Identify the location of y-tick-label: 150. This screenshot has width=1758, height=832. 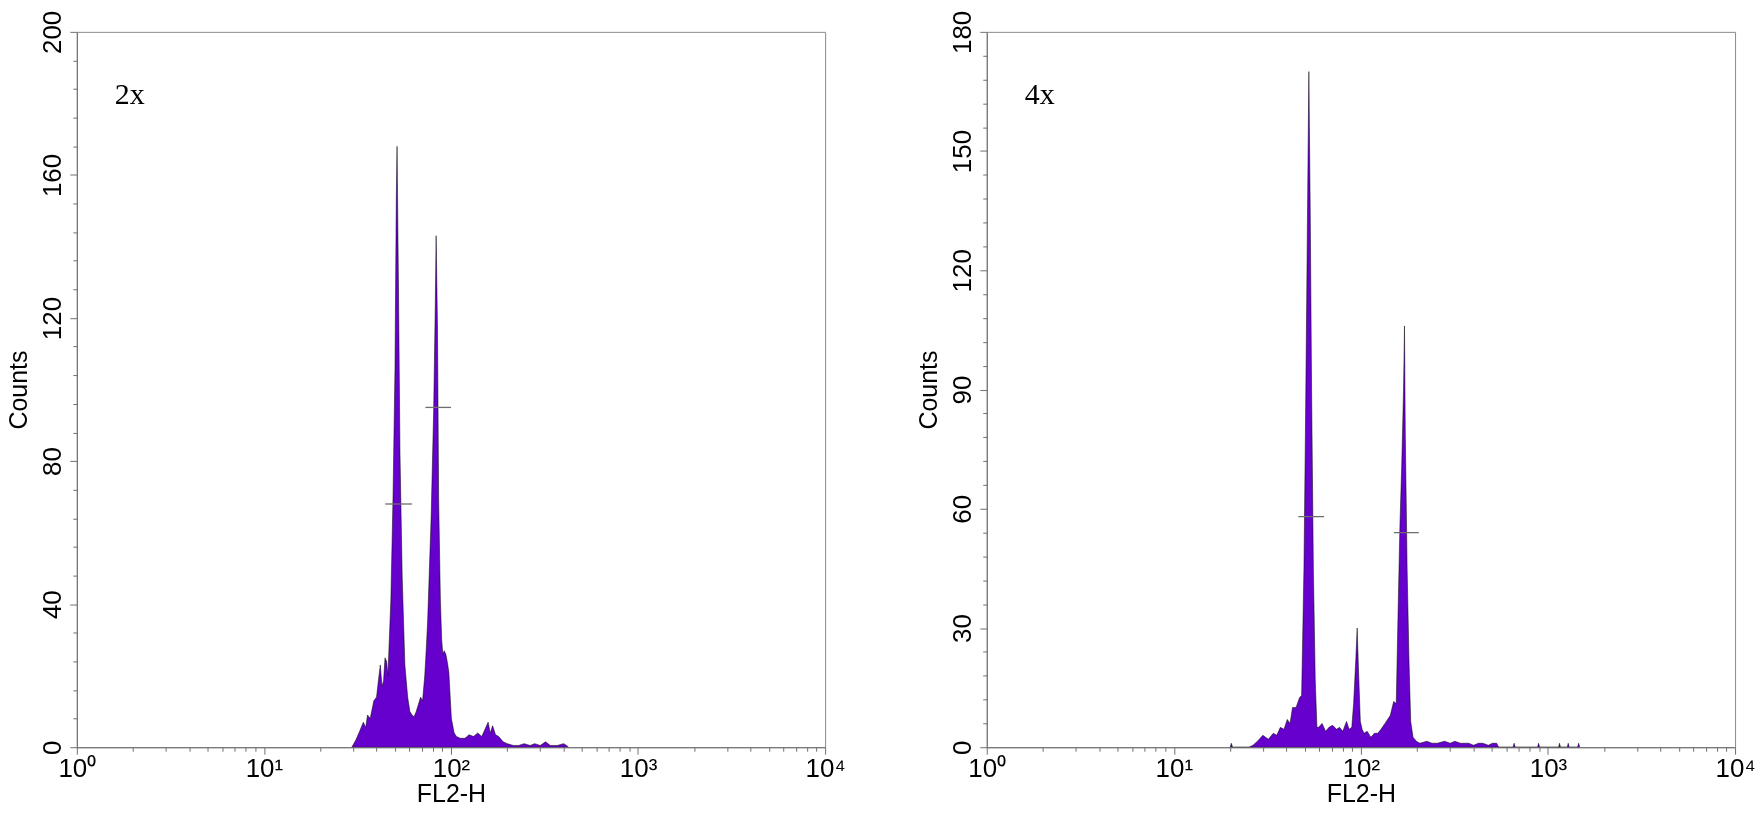
(962, 151).